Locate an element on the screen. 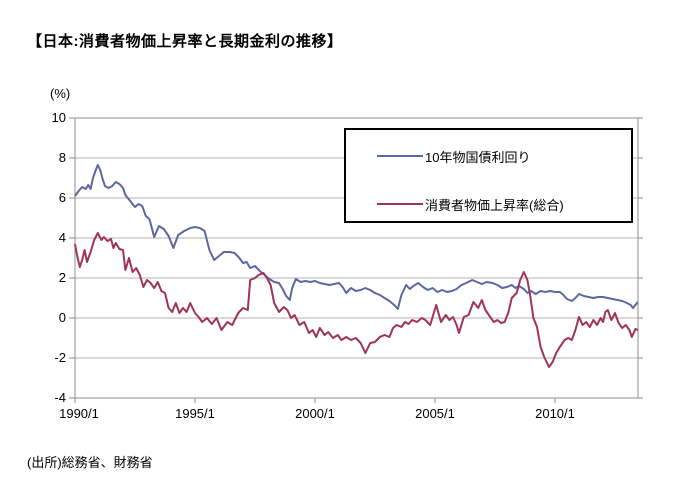 The width and height of the screenshot is (682, 500). cpi-legend-label: 消費者物価上昇率(総合) is located at coordinates (494, 205).